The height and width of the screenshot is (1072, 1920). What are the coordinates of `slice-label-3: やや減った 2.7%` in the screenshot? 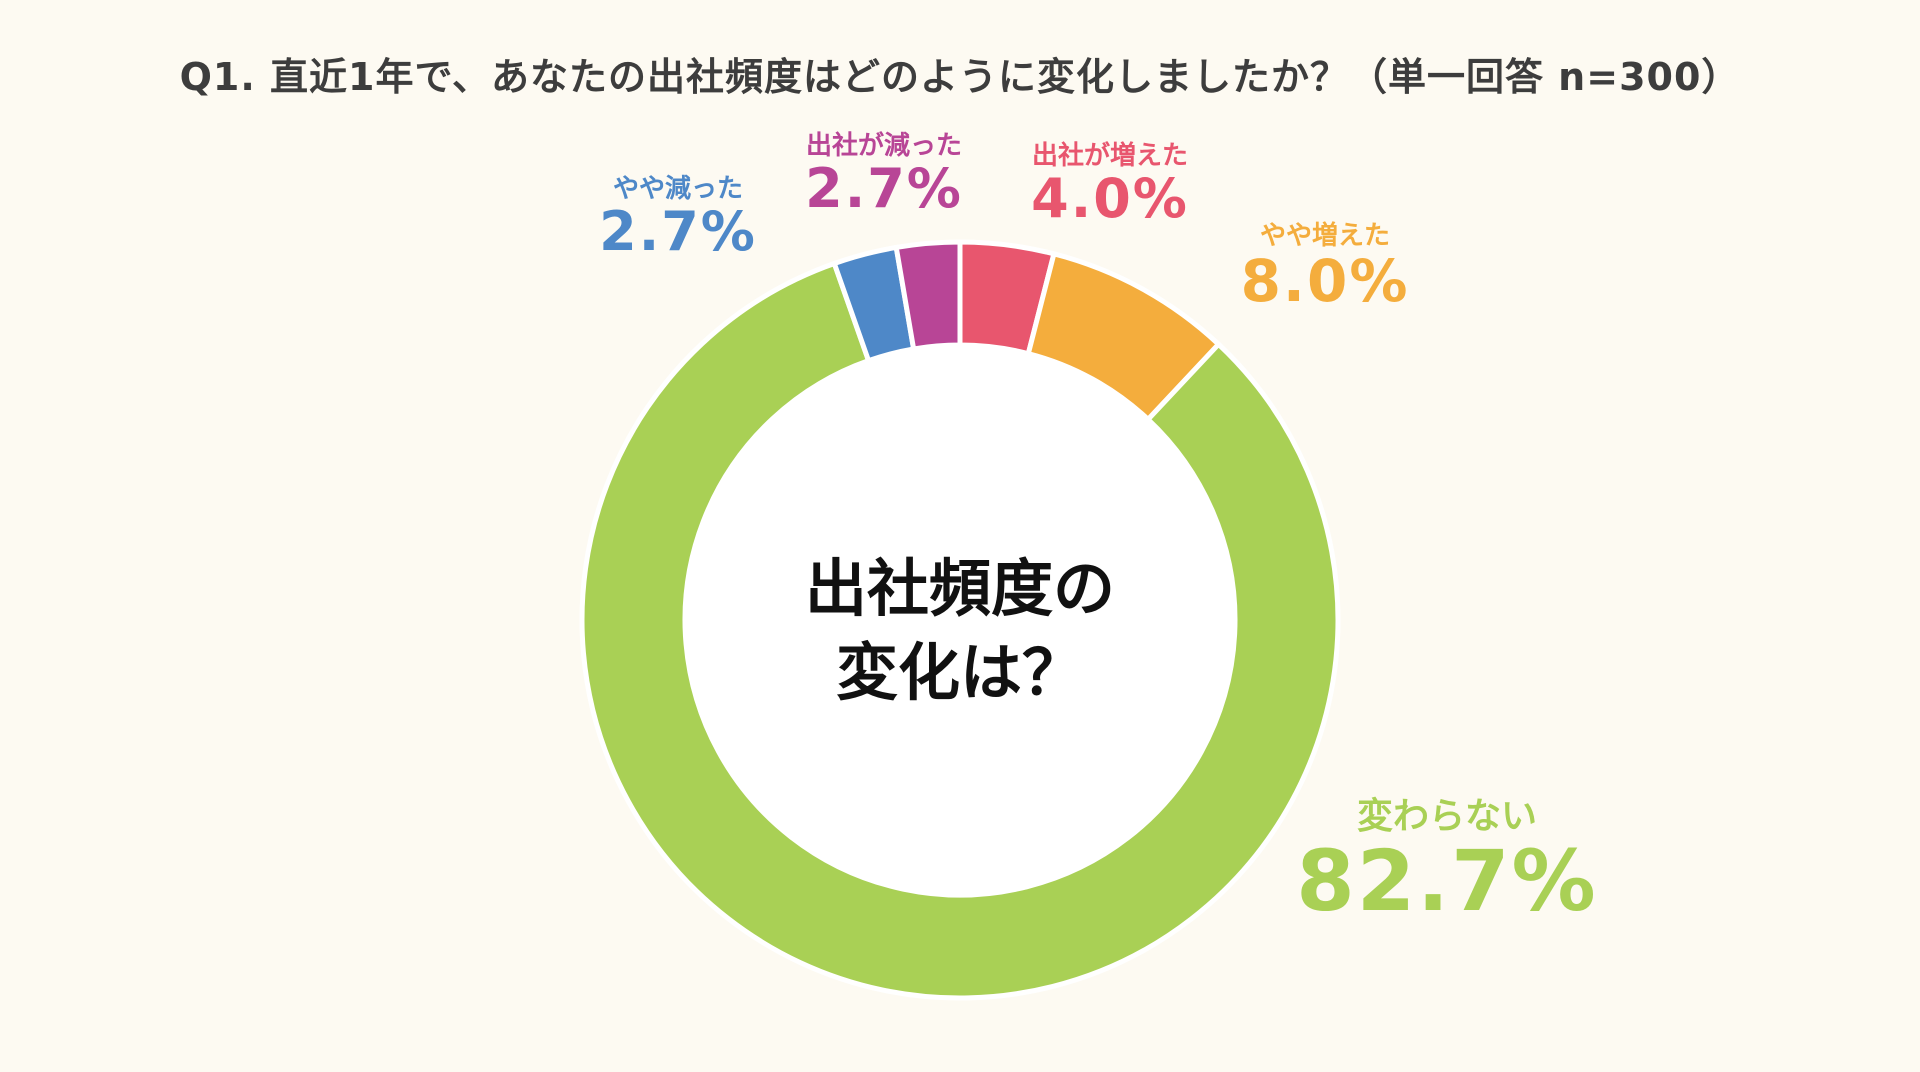 It's located at (678, 217).